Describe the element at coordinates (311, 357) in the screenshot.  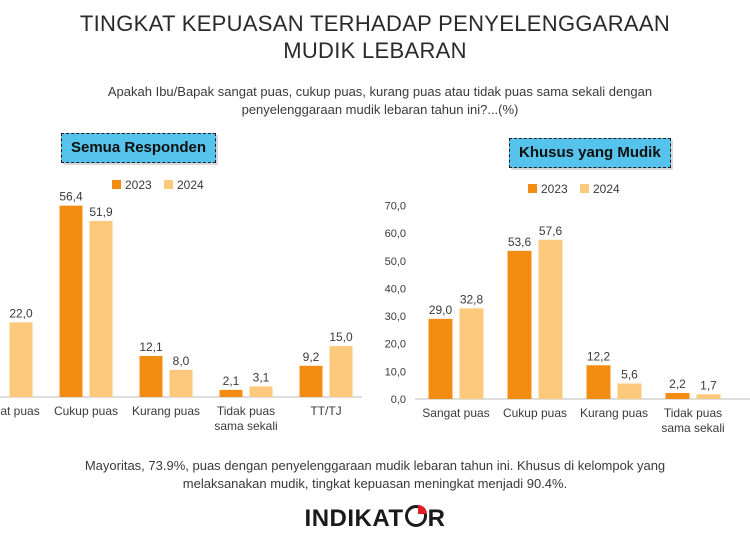
I see `data-label-2023-4: 9,2` at that location.